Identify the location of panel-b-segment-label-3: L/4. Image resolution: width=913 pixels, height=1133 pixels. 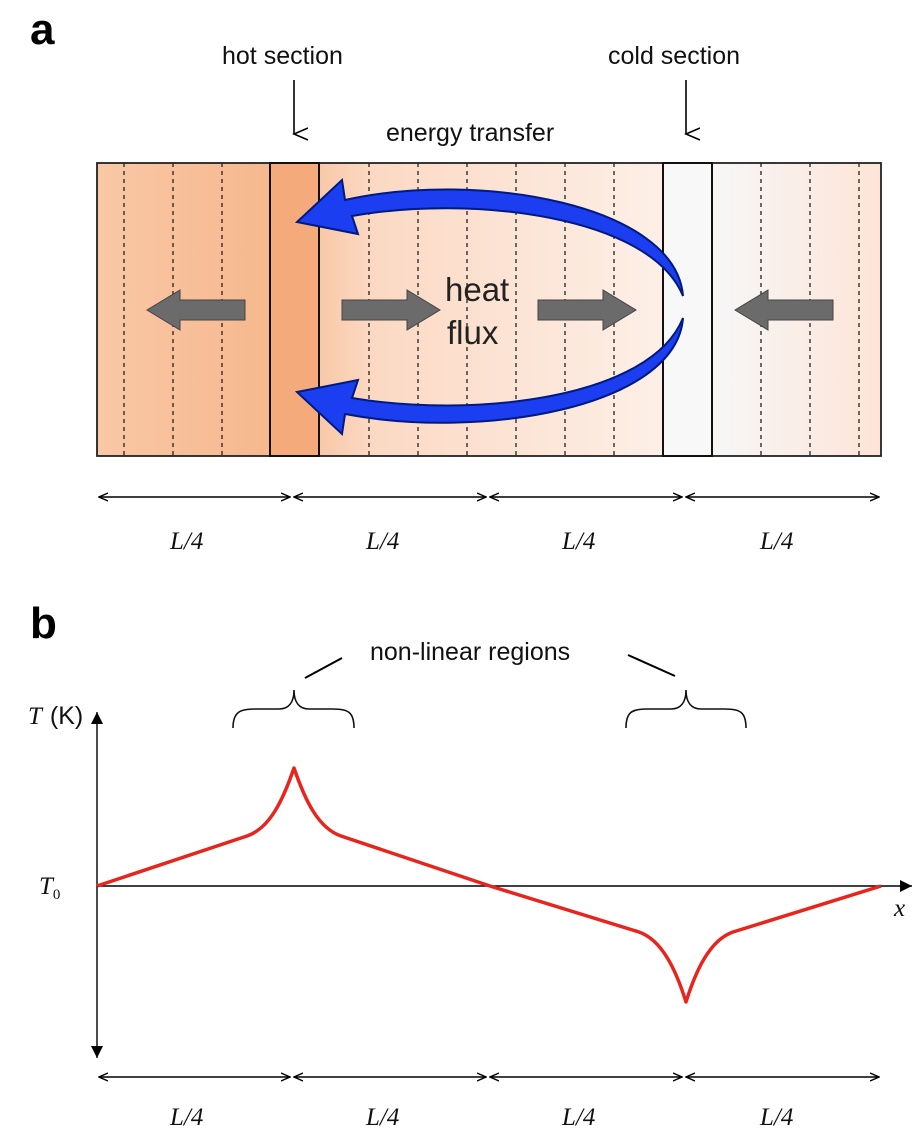
(578, 1117).